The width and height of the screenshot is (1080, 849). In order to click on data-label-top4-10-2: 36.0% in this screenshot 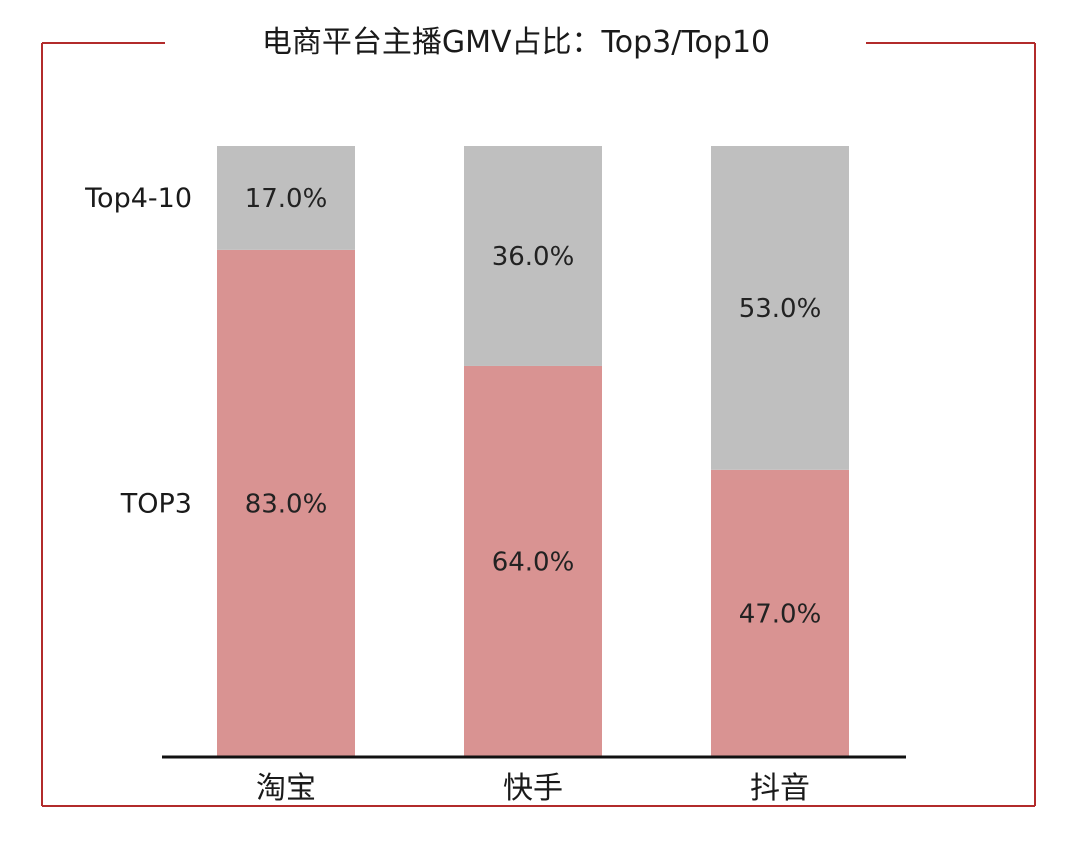, I will do `click(533, 257)`.